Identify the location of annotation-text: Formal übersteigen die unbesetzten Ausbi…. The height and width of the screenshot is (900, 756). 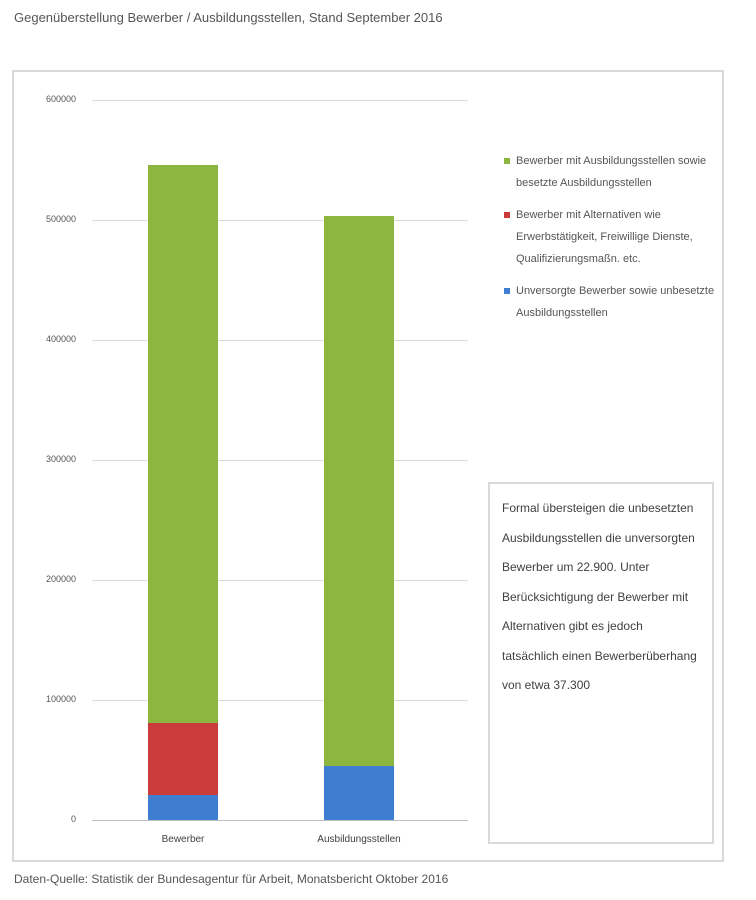
(599, 596).